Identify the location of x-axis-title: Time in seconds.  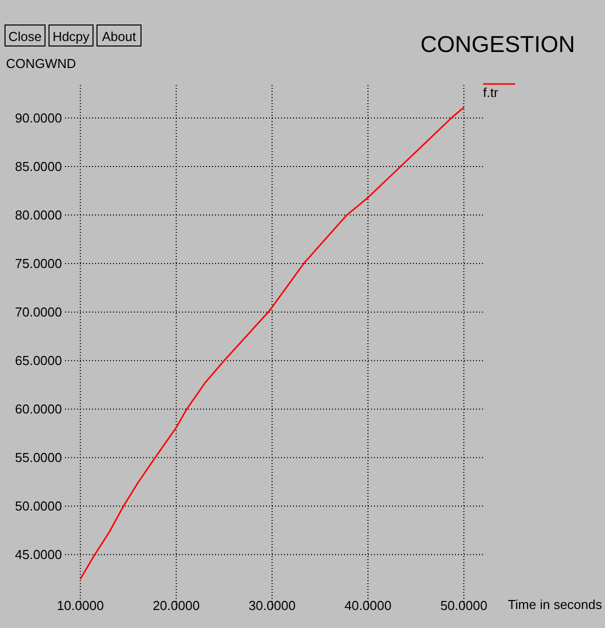
(555, 604).